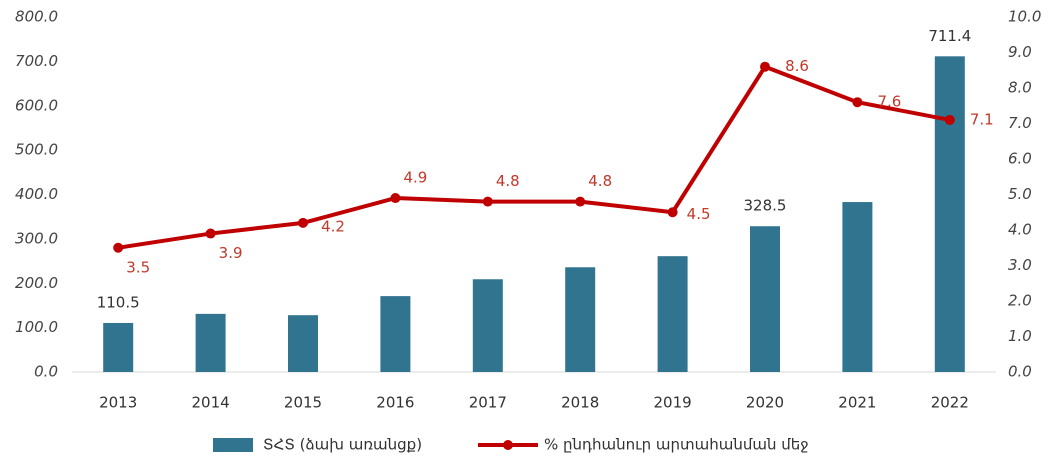  What do you see at coordinates (699, 214) in the screenshot?
I see `line-value-label: 4.5` at bounding box center [699, 214].